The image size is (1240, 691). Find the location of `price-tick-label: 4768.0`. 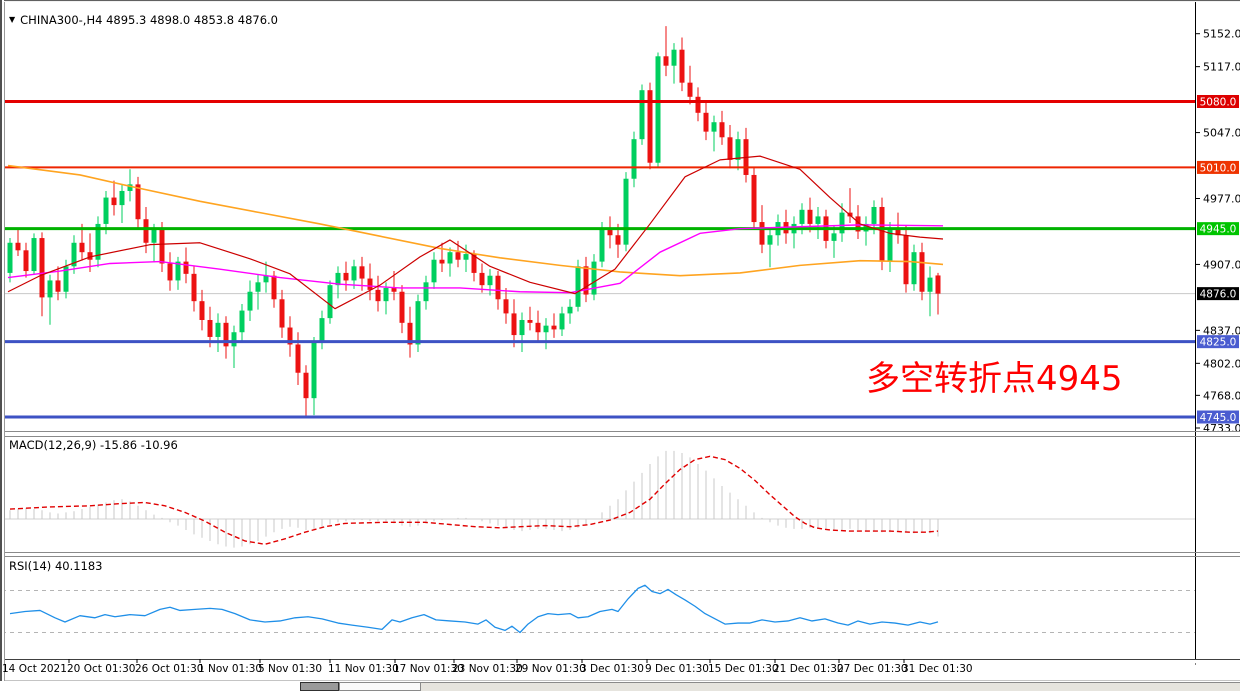

price-tick-label: 4768.0 is located at coordinates (1221, 395).